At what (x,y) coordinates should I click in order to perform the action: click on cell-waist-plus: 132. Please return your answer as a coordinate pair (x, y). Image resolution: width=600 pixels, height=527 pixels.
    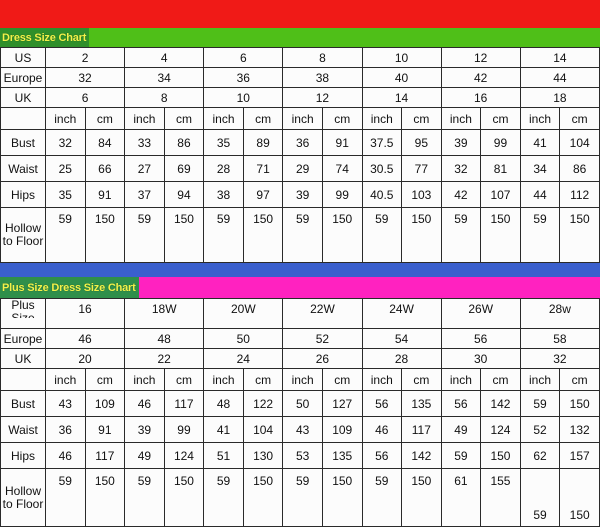
    Looking at the image, I should click on (579, 429).